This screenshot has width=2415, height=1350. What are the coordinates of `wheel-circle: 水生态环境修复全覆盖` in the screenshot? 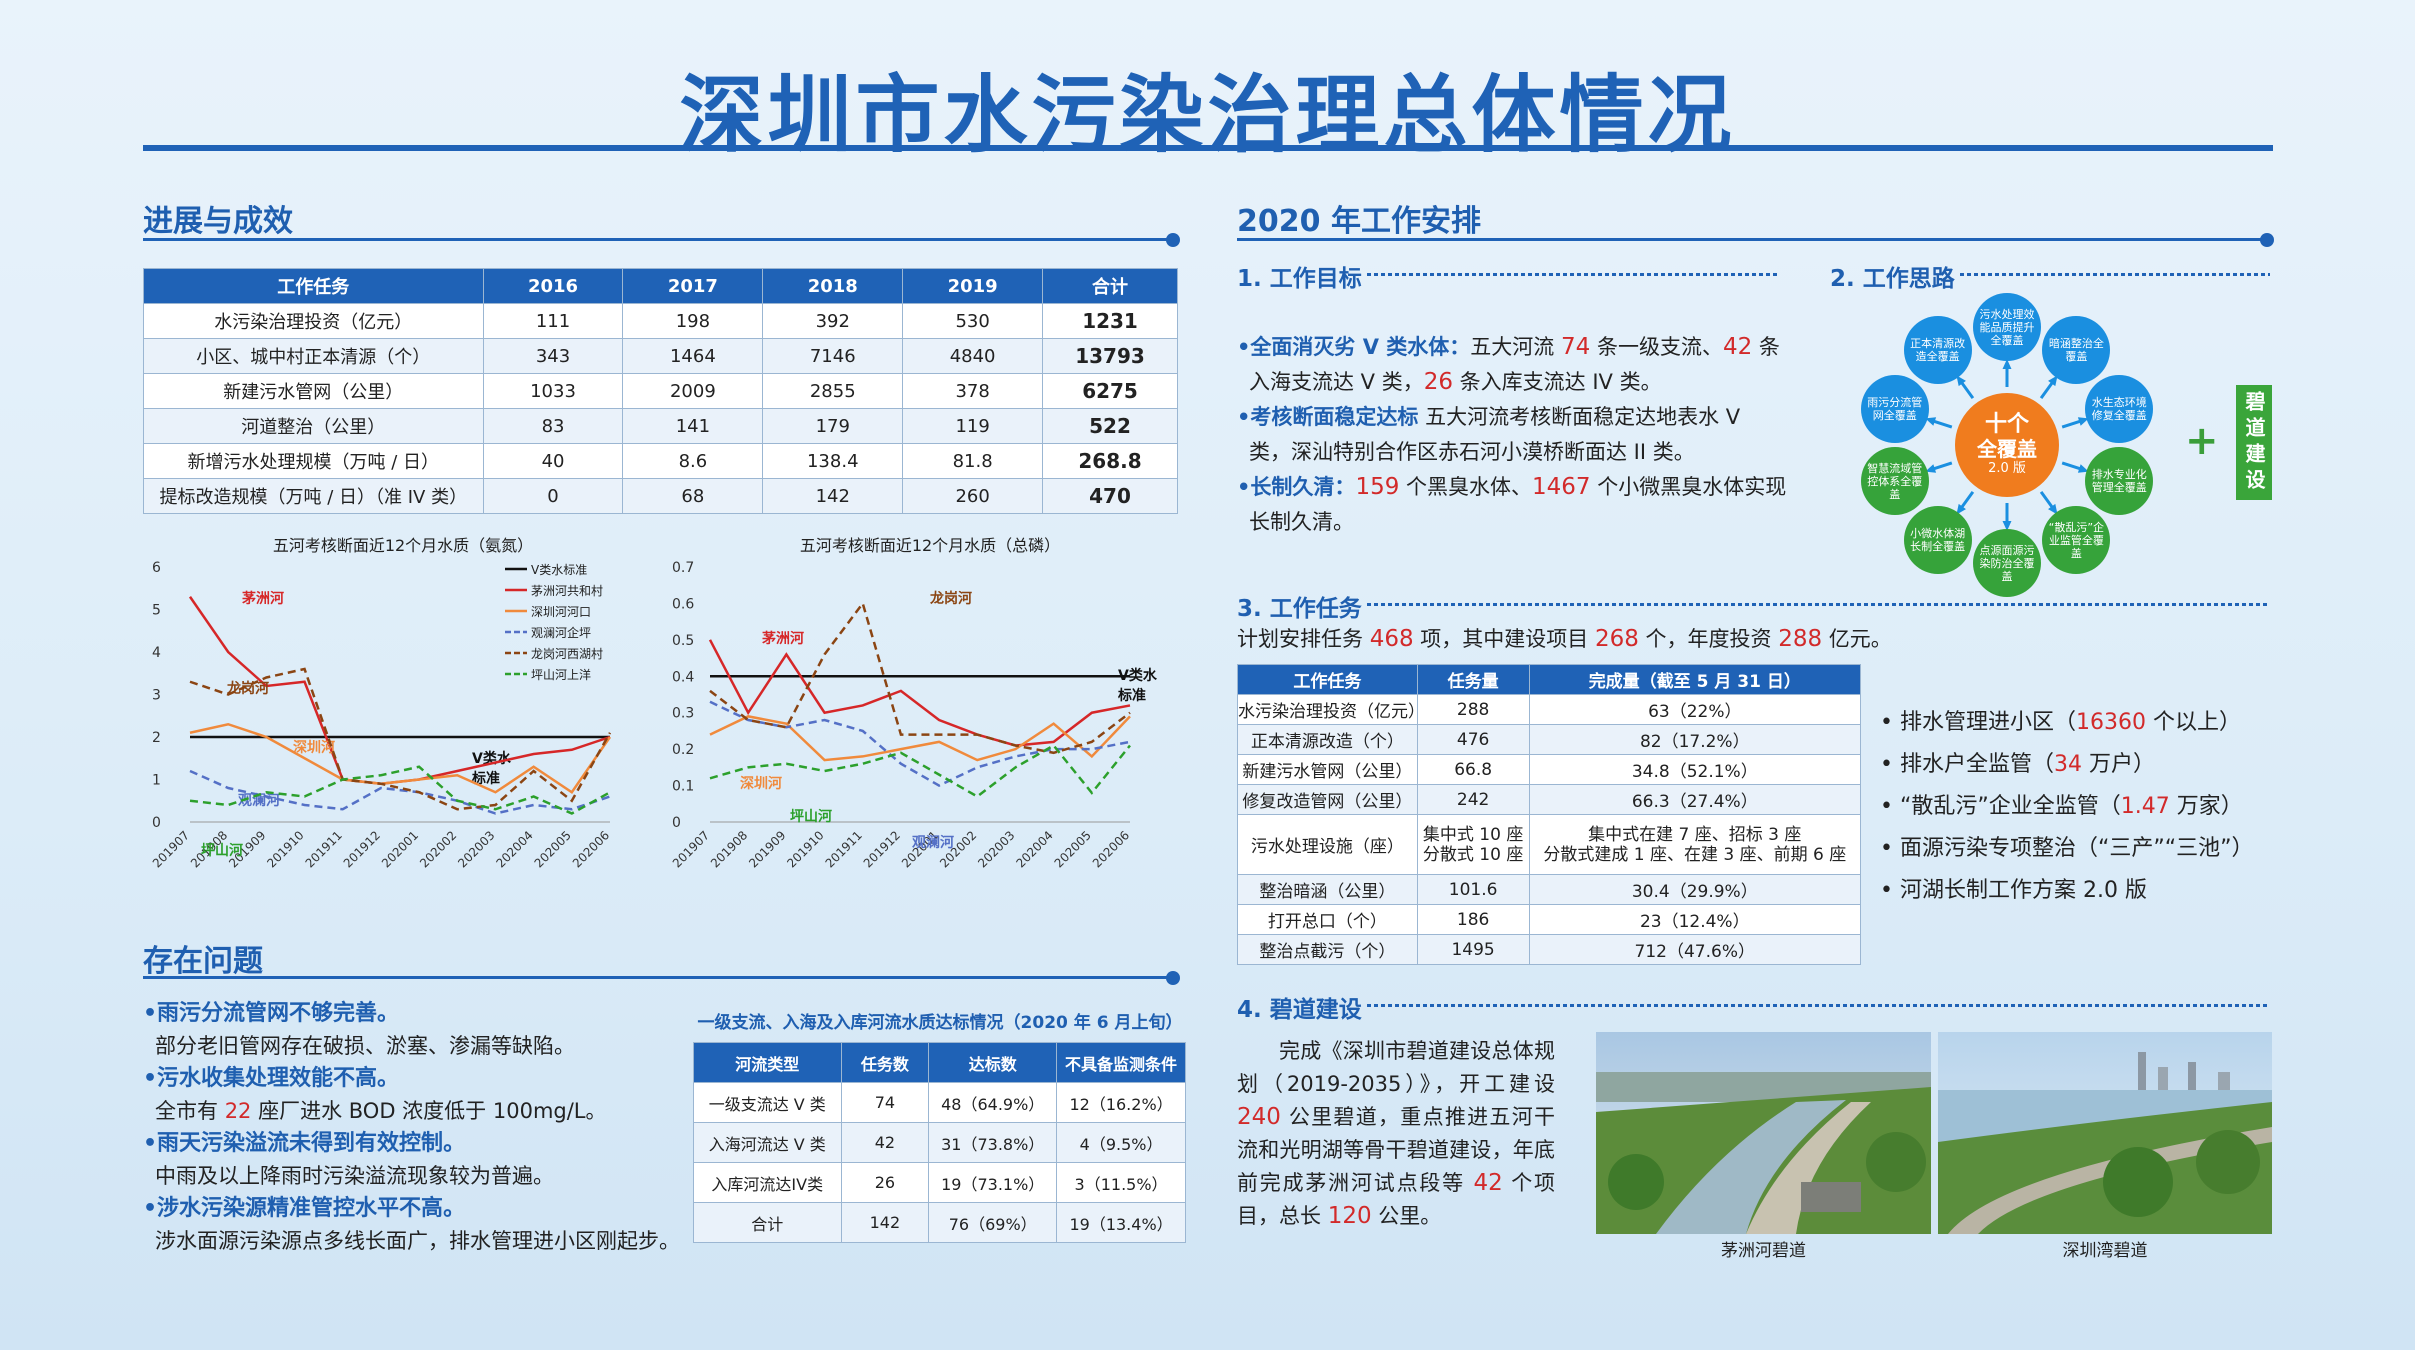 It's located at (2119, 409).